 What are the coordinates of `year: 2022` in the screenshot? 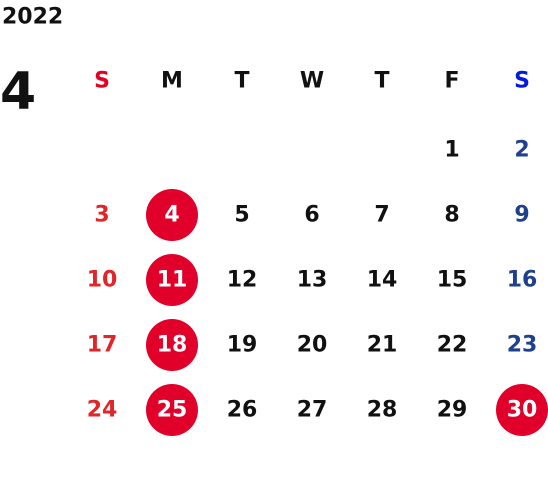 It's located at (32, 17).